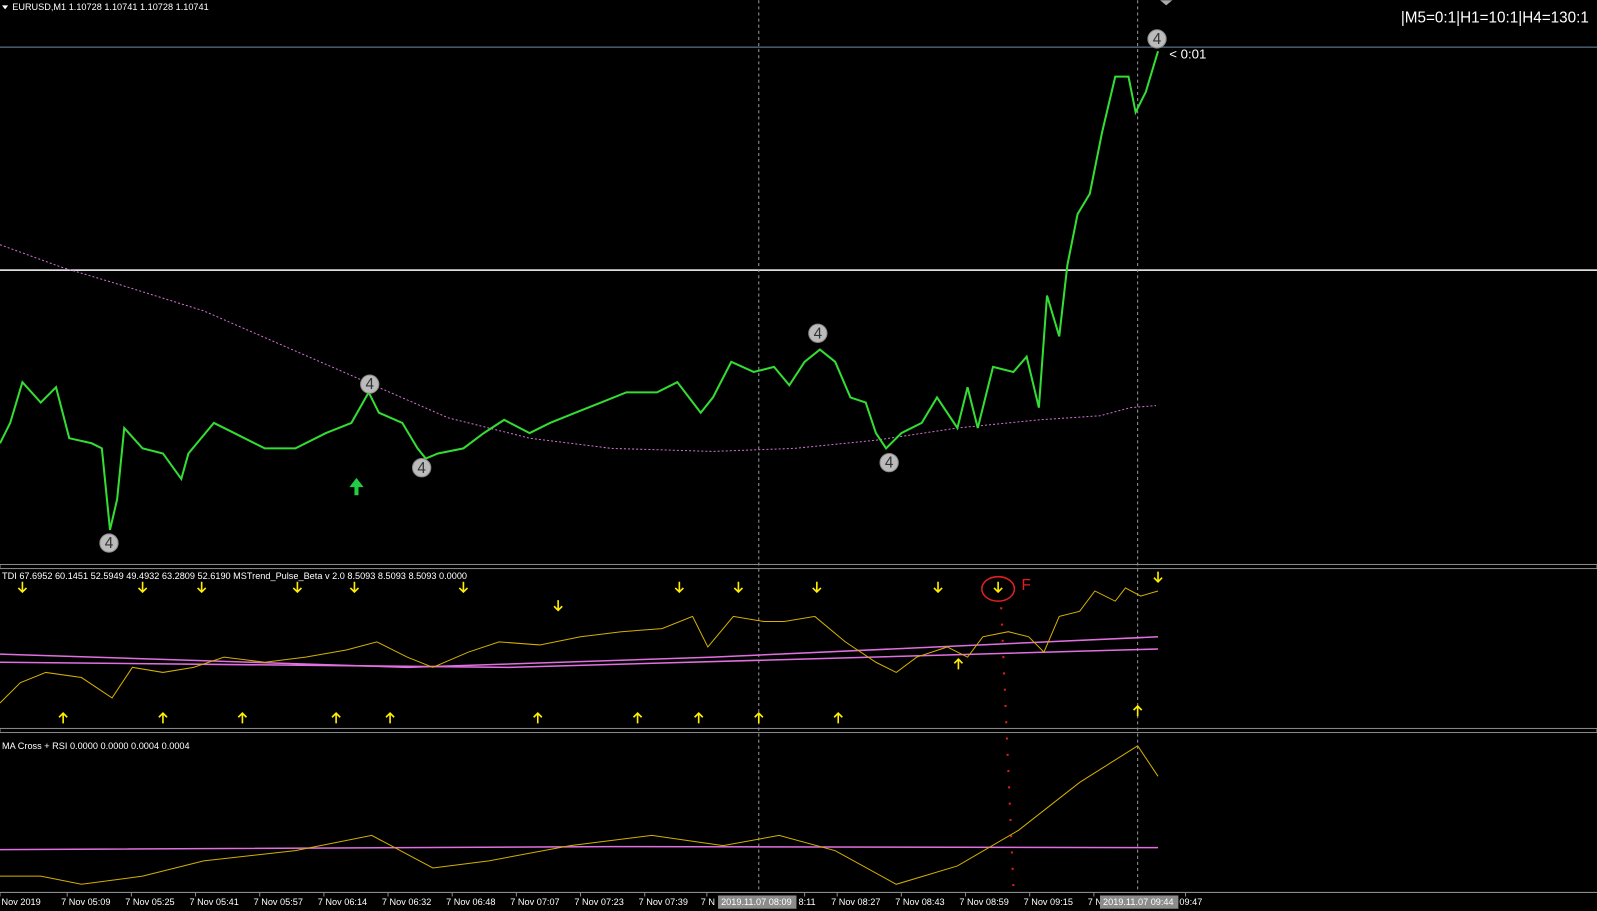  What do you see at coordinates (278, 902) in the screenshot?
I see `time-label: 7 Nov 05:57` at bounding box center [278, 902].